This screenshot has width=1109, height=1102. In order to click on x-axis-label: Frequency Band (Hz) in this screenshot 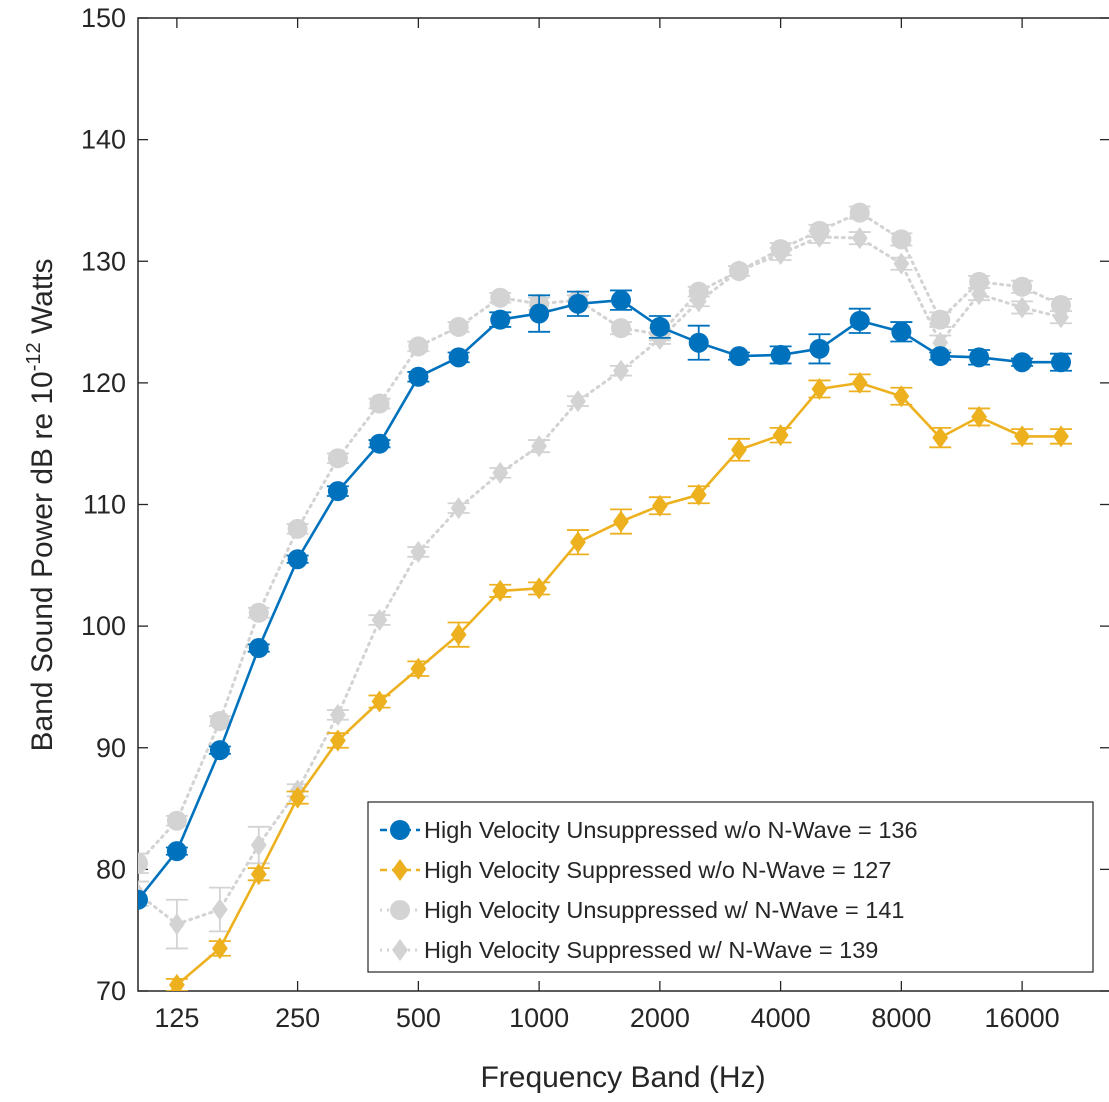, I will do `click(622, 1077)`.